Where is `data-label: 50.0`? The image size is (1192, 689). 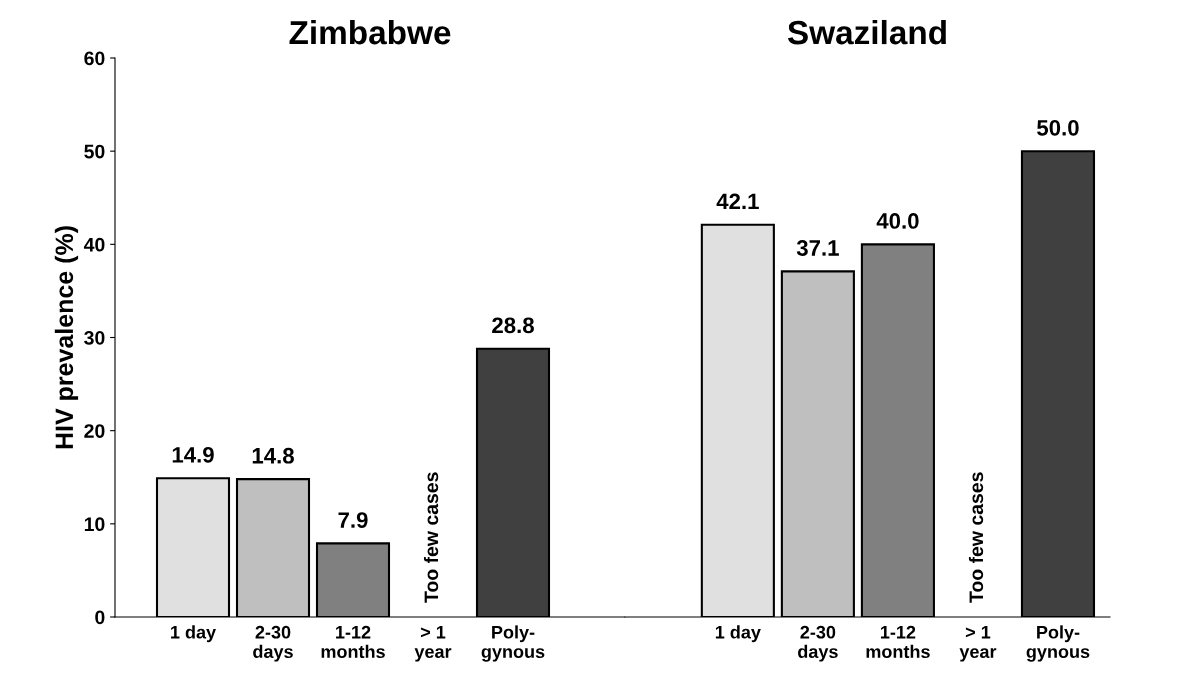
data-label: 50.0 is located at coordinates (1058, 127).